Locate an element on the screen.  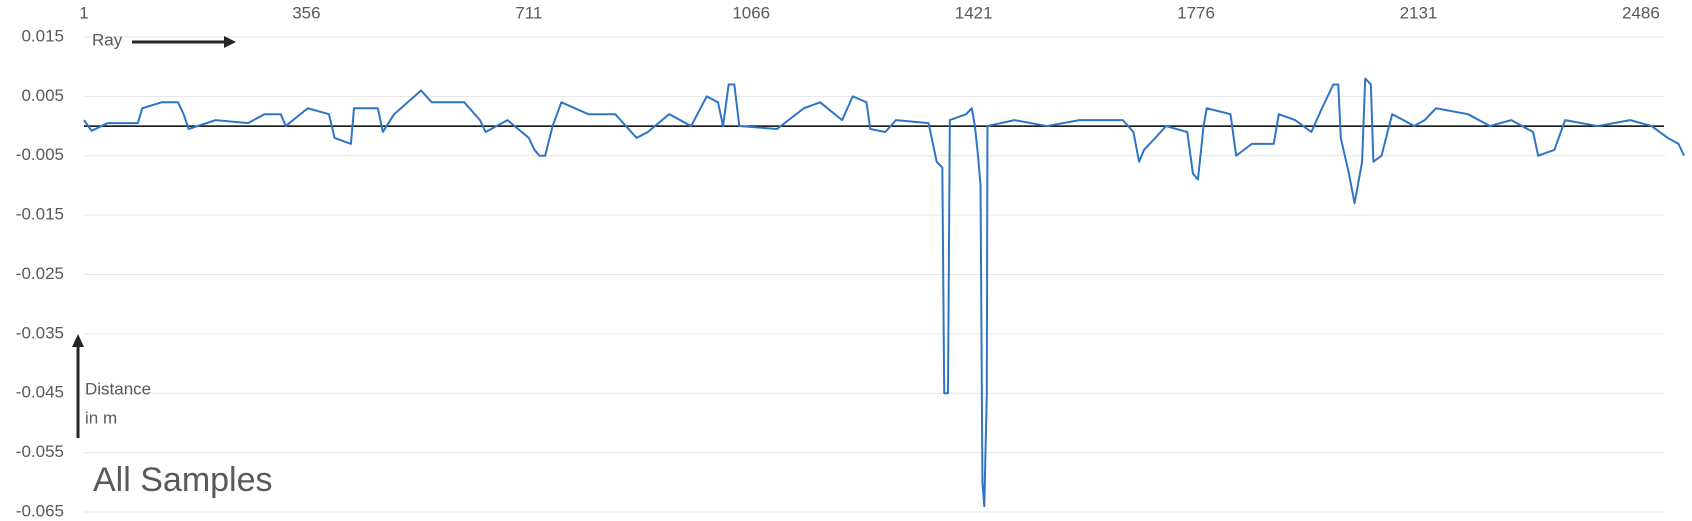
y-tick-label: -0.005 is located at coordinates (40, 154).